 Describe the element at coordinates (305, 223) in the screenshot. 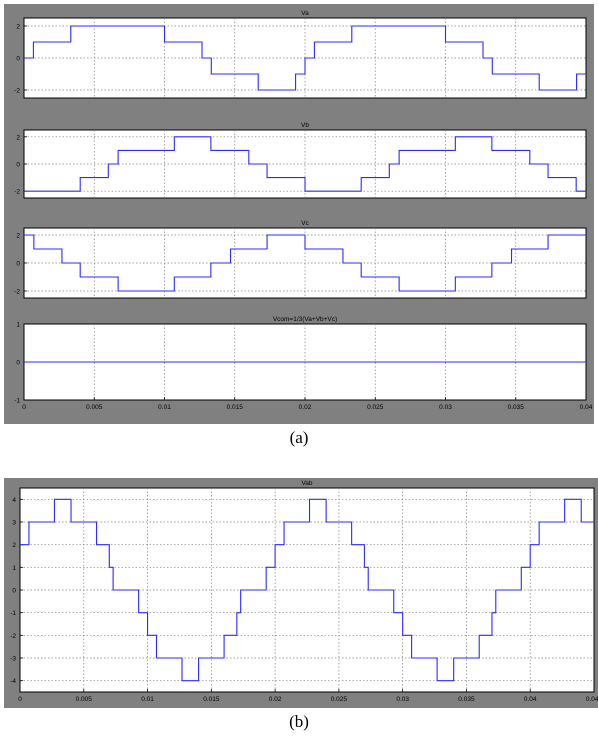

I see `chart-title: Vc` at that location.